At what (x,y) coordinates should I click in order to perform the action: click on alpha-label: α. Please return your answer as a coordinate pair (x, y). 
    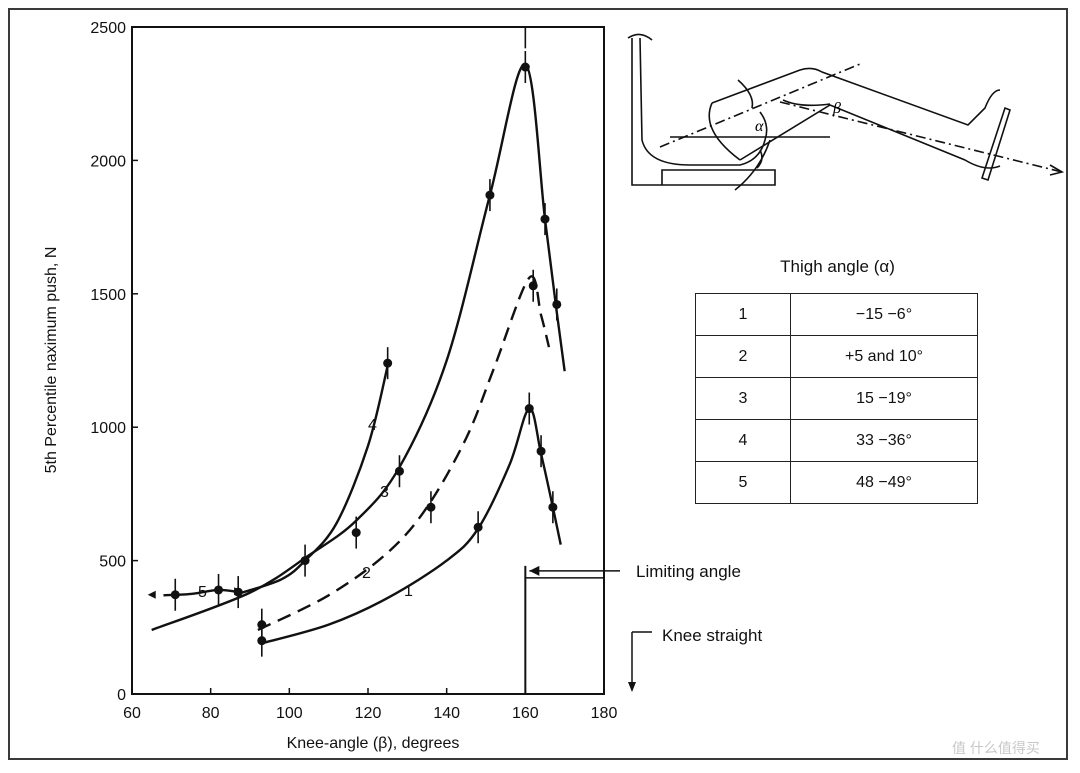
    Looking at the image, I should click on (759, 126).